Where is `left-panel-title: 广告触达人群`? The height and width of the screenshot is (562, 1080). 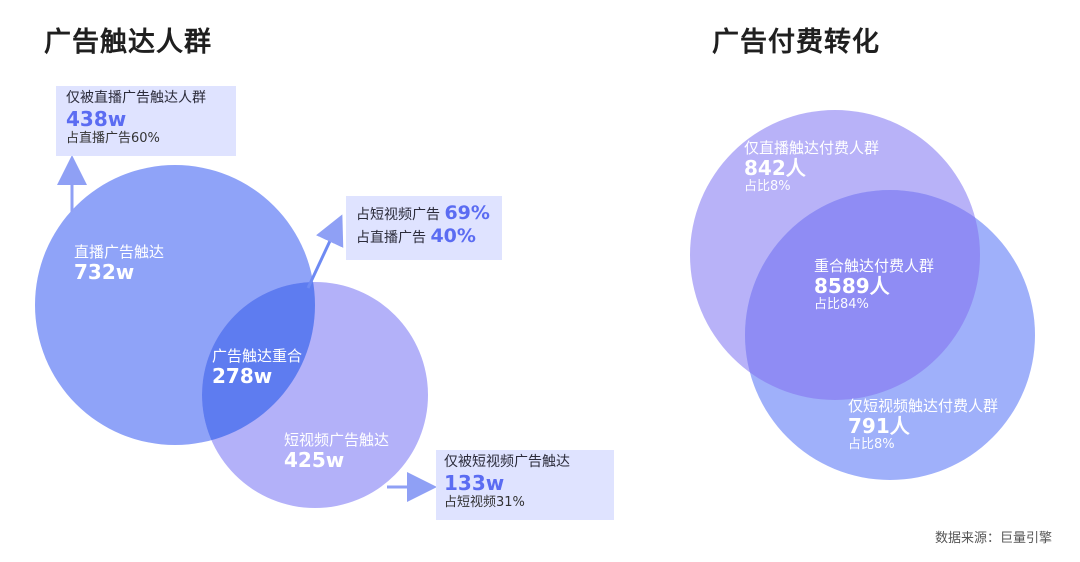 left-panel-title: 广告触达人群 is located at coordinates (128, 42).